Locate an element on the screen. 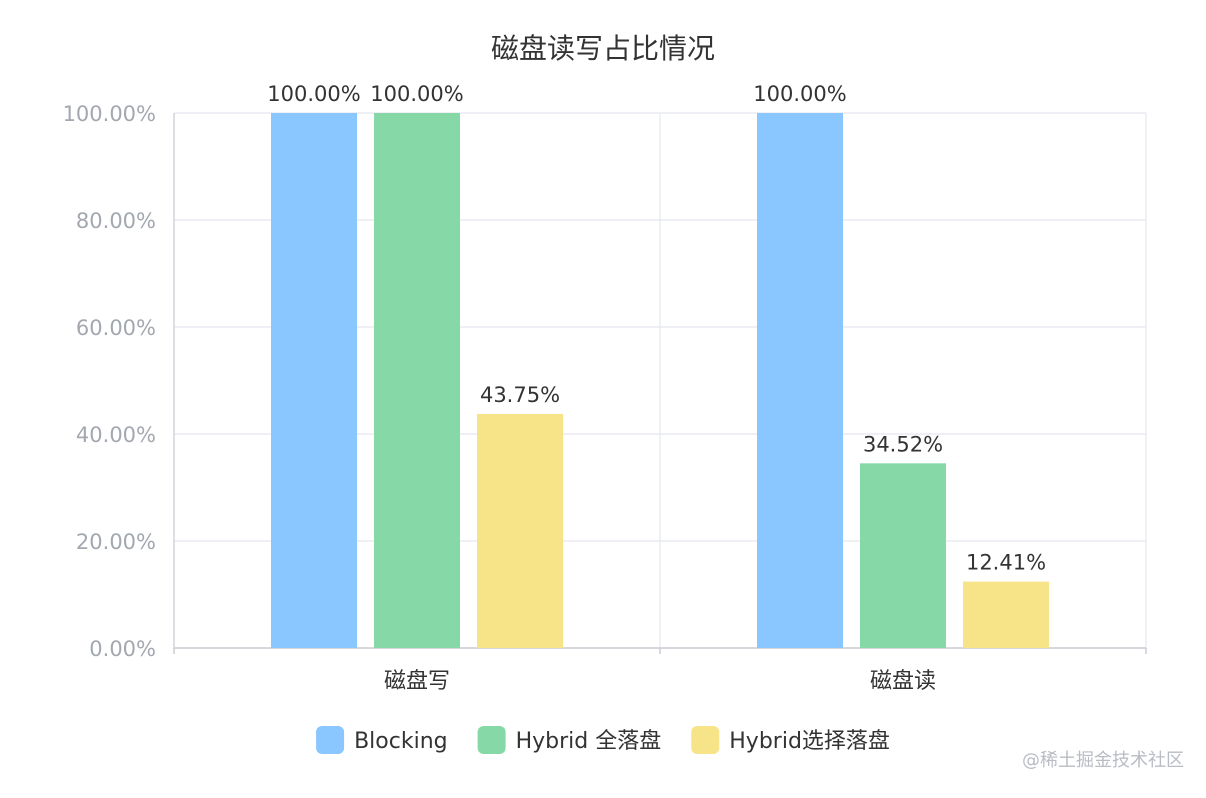 Image resolution: width=1206 pixels, height=798 pixels. chart-title: 磁盘读写占比情况 is located at coordinates (603, 48).